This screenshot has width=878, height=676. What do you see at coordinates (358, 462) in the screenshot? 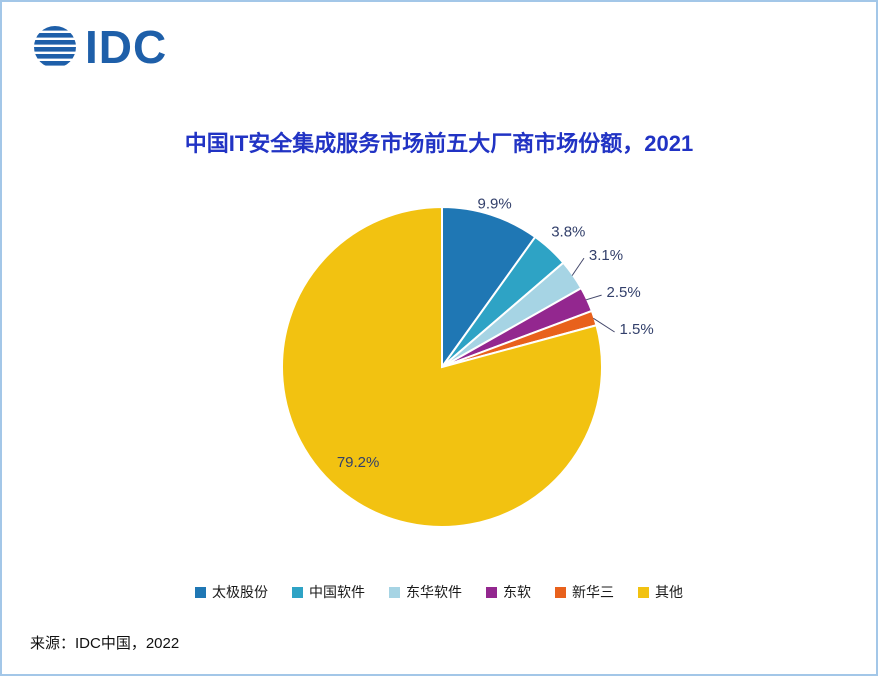
I see `slice-label-79.2%: 79.2%` at bounding box center [358, 462].